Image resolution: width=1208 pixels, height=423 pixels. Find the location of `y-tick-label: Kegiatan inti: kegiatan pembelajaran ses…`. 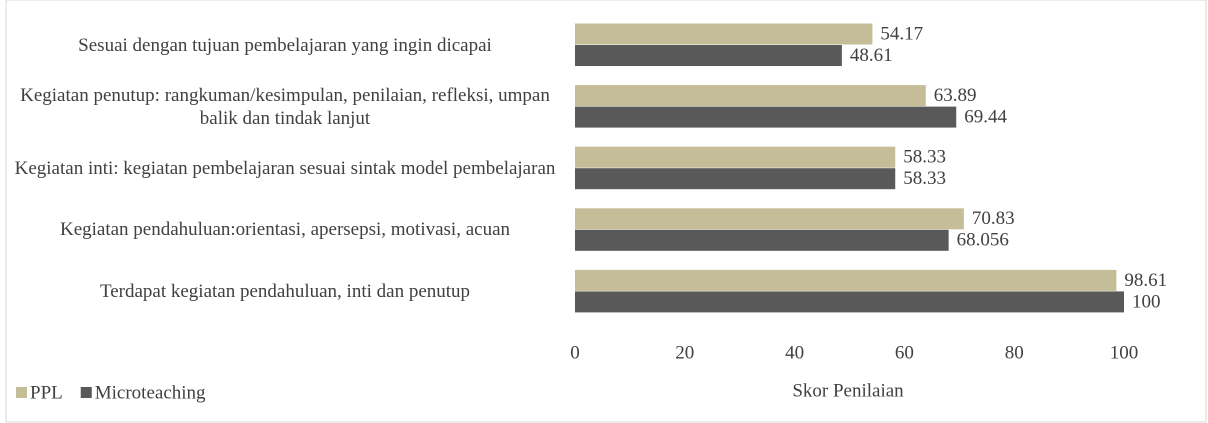

y-tick-label: Kegiatan inti: kegiatan pembelajaran ses… is located at coordinates (285, 168).